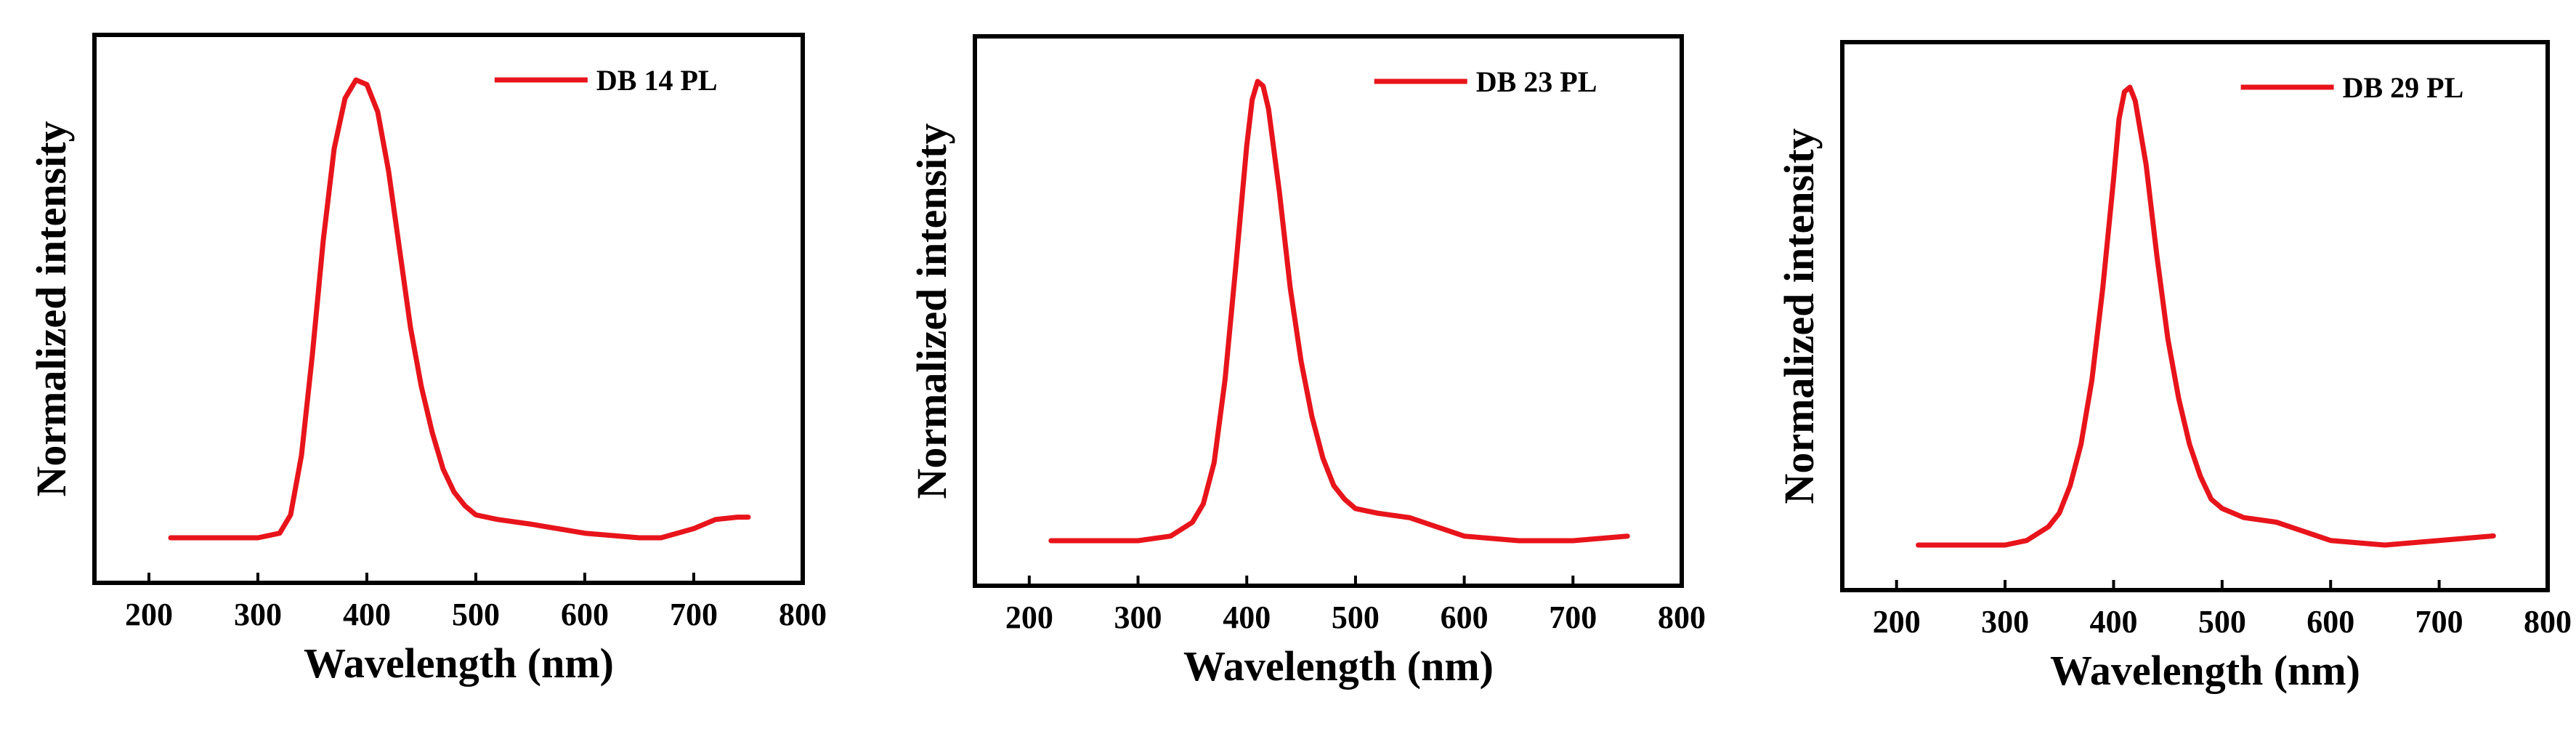  What do you see at coordinates (657, 81) in the screenshot?
I see `legend-label: DB 14 PL` at bounding box center [657, 81].